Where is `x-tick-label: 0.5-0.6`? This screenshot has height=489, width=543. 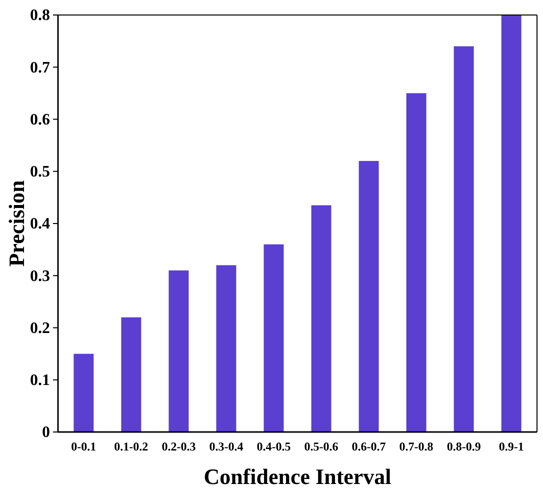 x-tick-label: 0.5-0.6 is located at coordinates (321, 447).